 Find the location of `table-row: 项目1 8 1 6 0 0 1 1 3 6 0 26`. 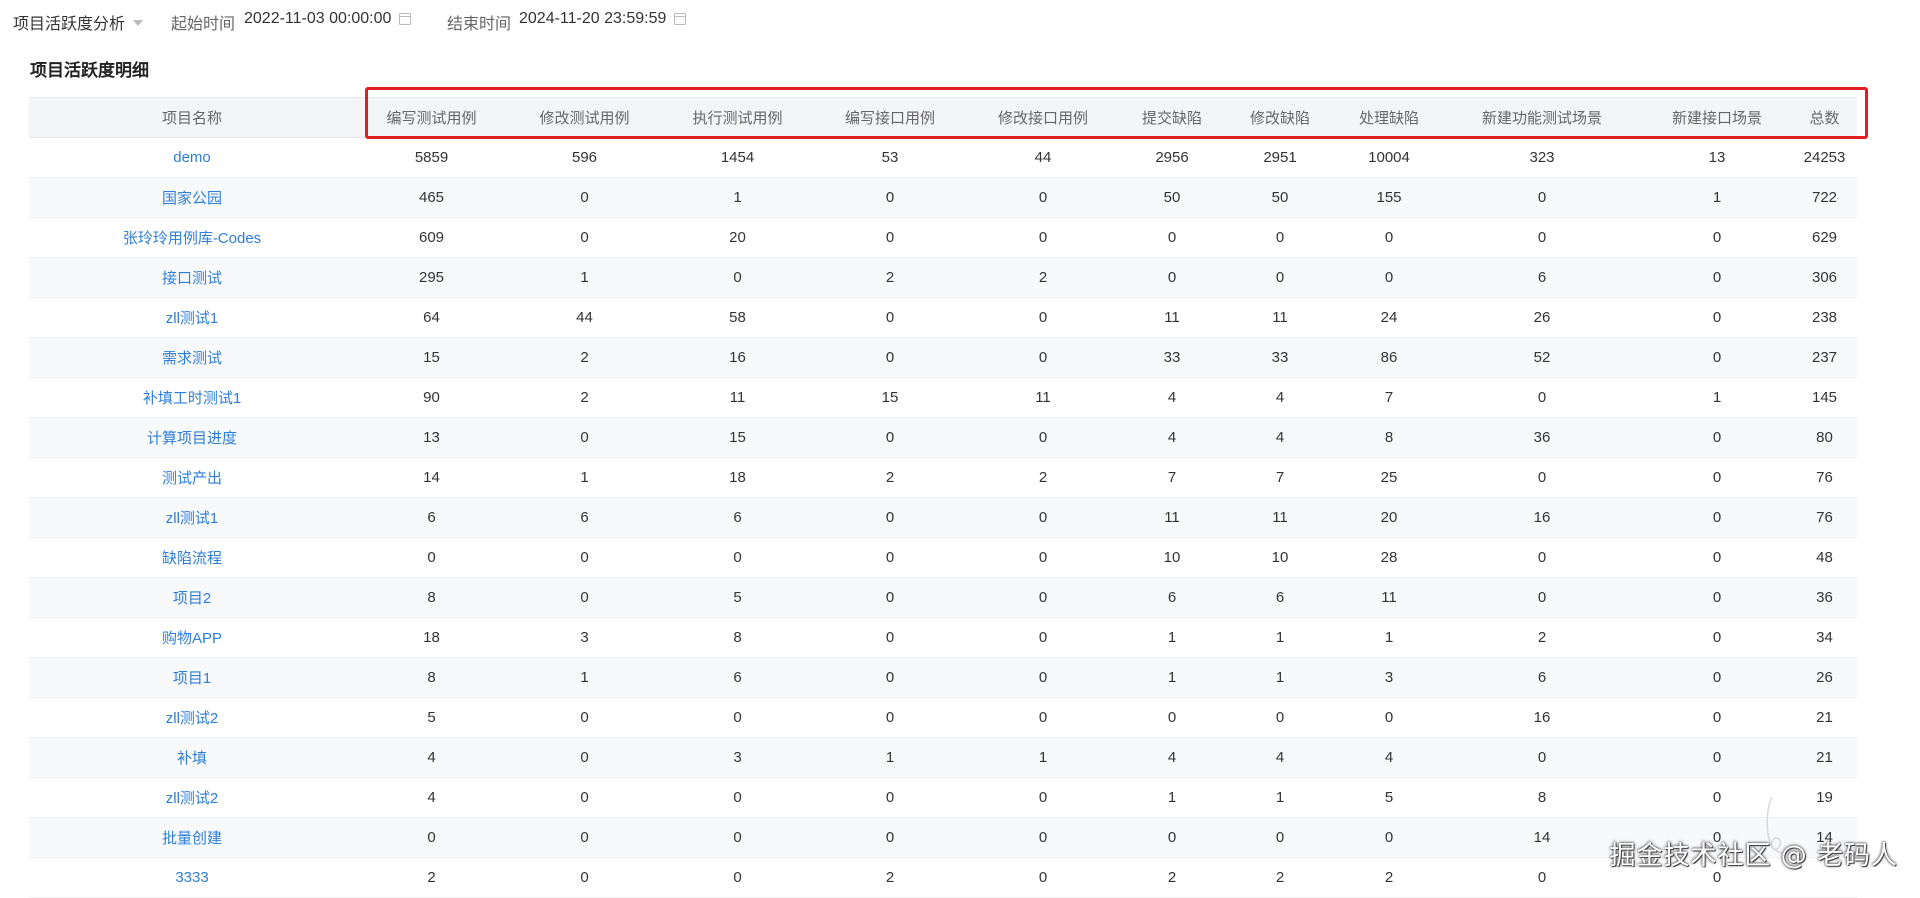

table-row: 项目1 8 1 6 0 0 1 1 3 6 0 26 is located at coordinates (943, 677).